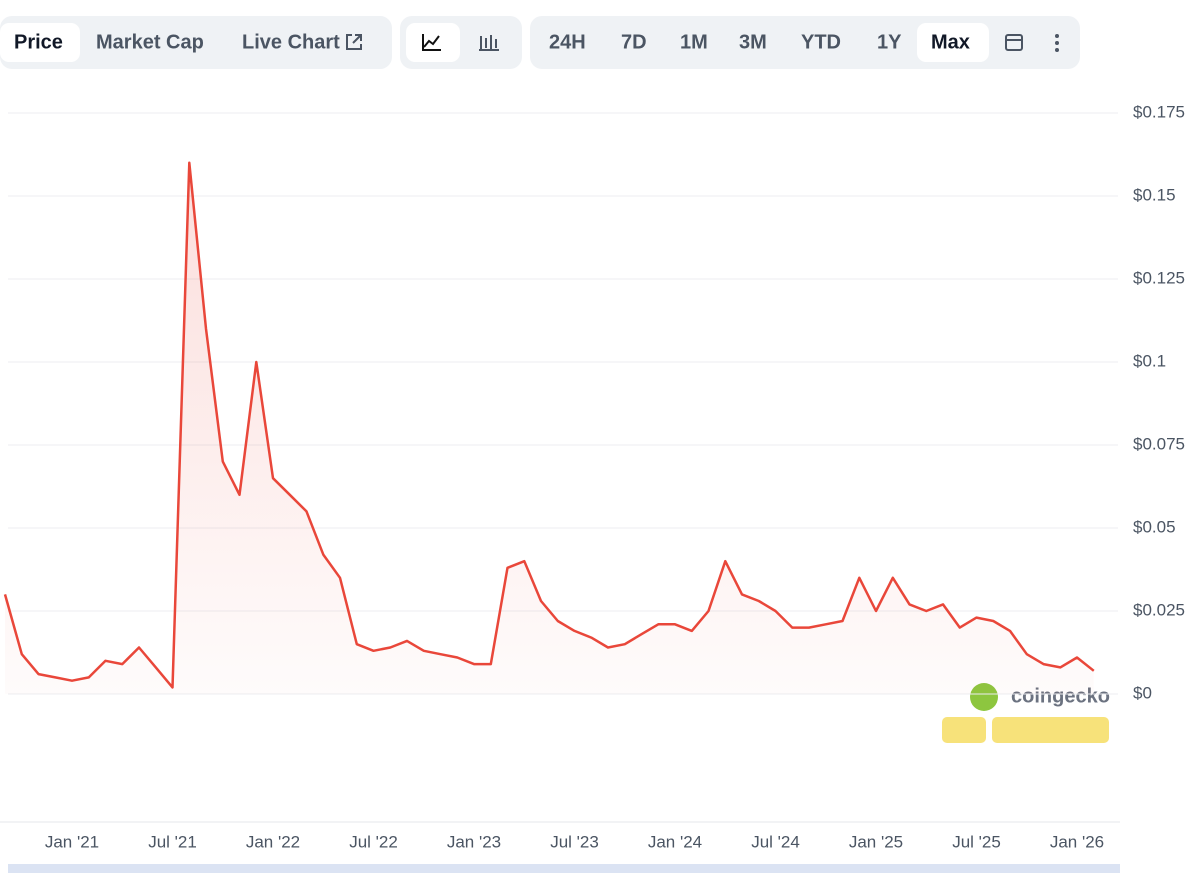 Image resolution: width=1200 pixels, height=878 pixels. What do you see at coordinates (1159, 443) in the screenshot?
I see `y-tick-label: $0.075` at bounding box center [1159, 443].